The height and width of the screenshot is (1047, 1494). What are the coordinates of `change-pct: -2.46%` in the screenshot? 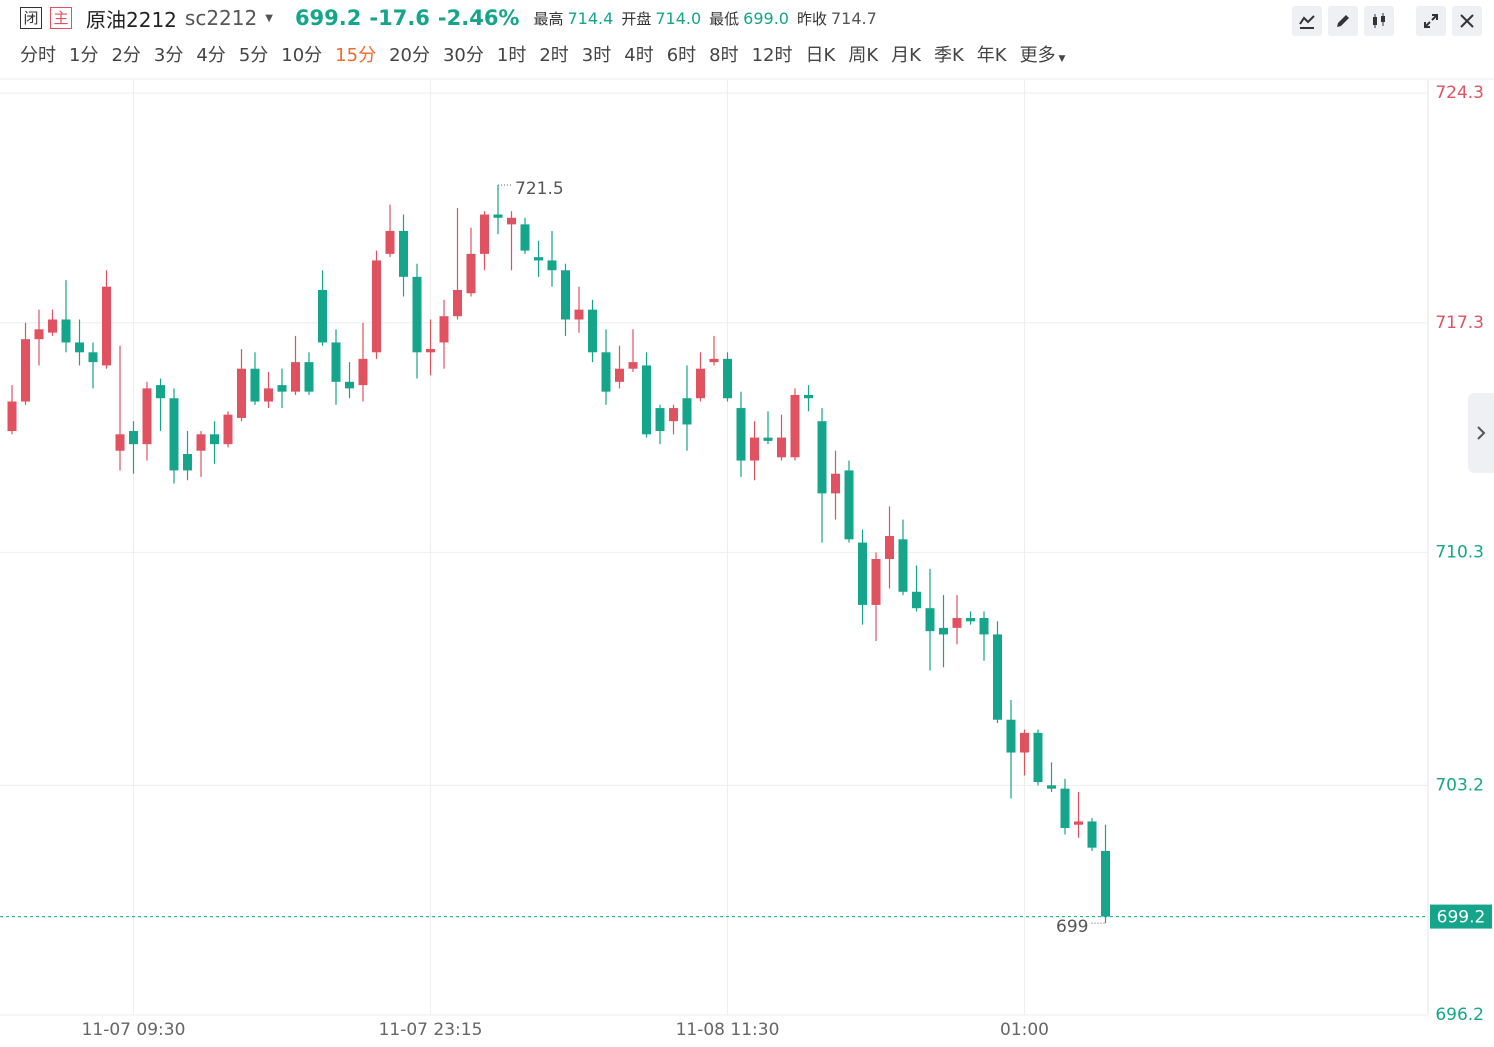 It's located at (478, 18).